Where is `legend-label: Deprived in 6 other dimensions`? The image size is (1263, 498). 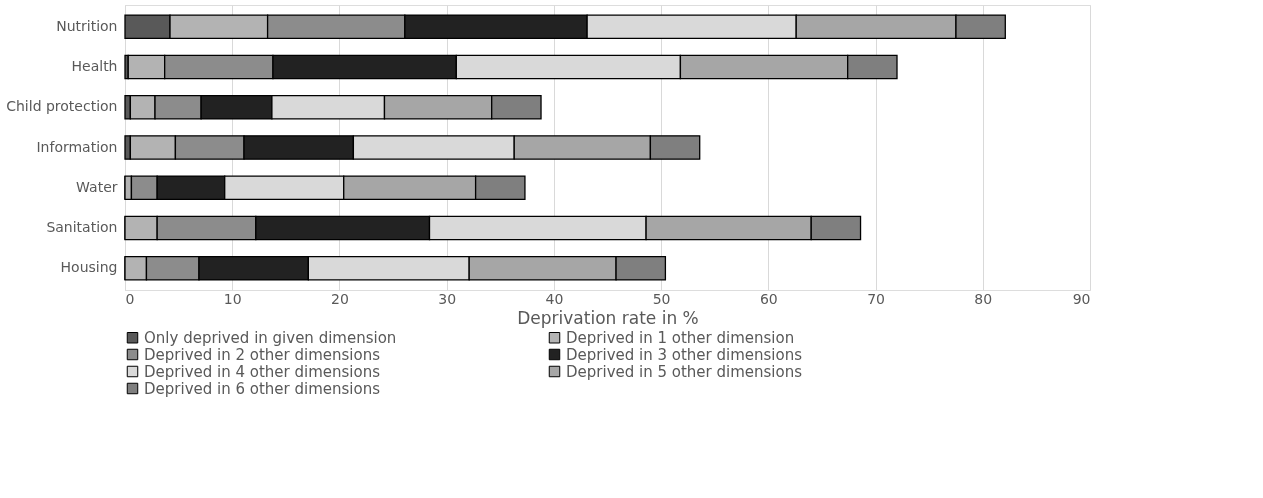 legend-label: Deprived in 6 other dimensions is located at coordinates (262, 388).